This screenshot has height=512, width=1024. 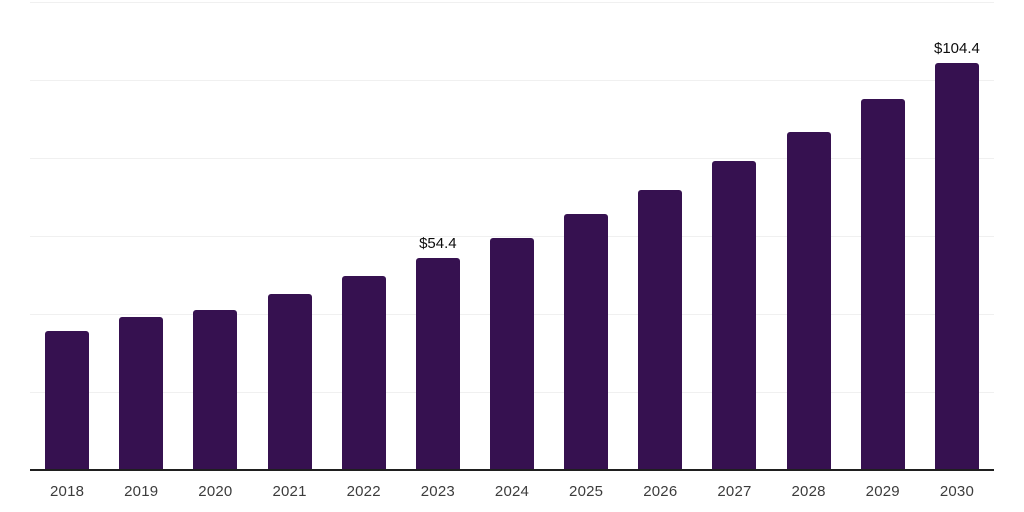 I want to click on x-tick-label-2028: 2028, so click(x=808, y=491).